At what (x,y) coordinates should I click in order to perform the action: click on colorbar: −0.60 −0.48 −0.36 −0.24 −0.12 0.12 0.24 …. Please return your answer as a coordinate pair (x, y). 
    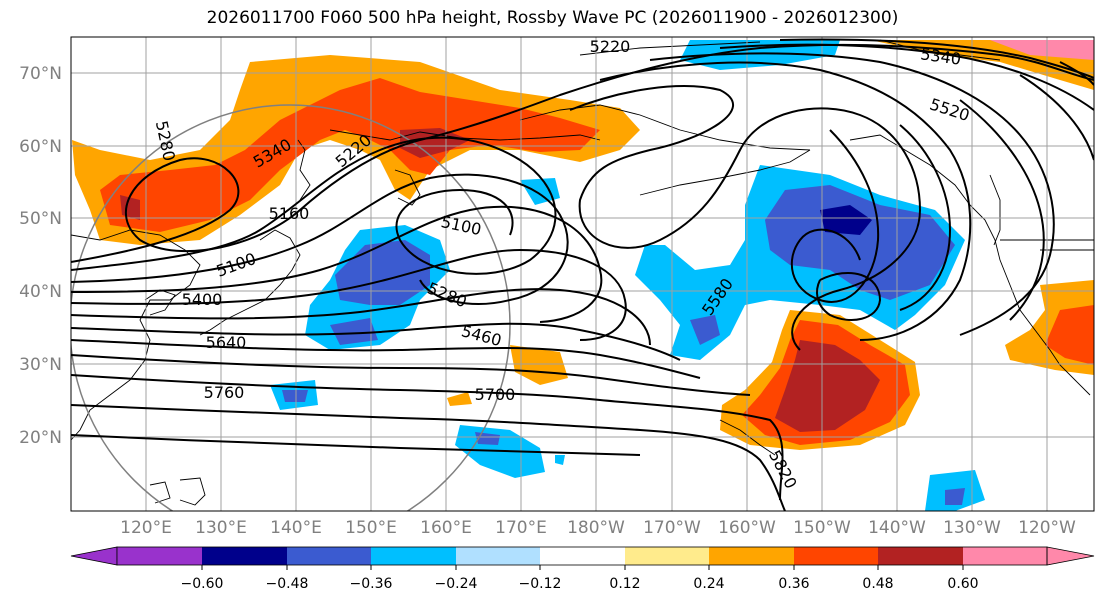
    Looking at the image, I should click on (582, 569).